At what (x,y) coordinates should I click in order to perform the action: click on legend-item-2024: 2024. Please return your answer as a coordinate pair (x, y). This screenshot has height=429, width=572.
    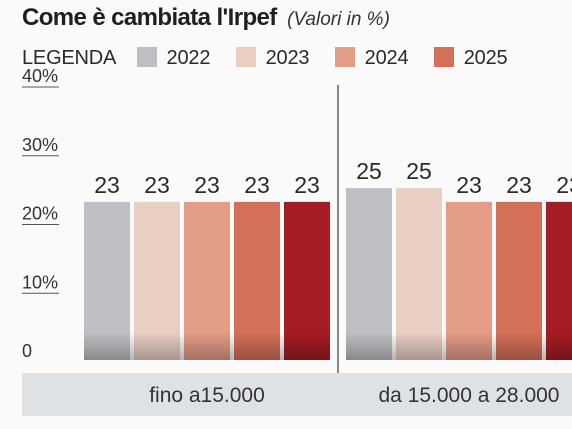
    Looking at the image, I should click on (371, 58).